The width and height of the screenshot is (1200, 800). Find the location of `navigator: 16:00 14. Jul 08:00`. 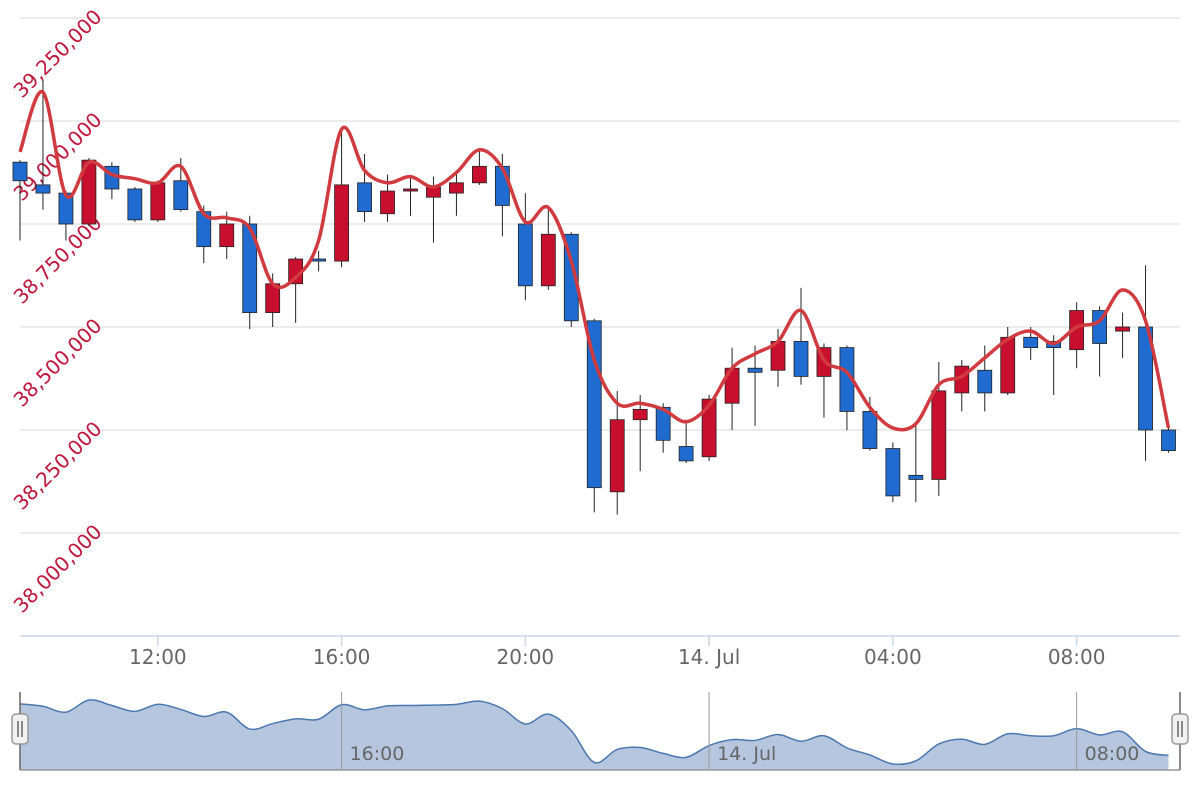

navigator: 16:00 14. Jul 08:00 is located at coordinates (600, 731).